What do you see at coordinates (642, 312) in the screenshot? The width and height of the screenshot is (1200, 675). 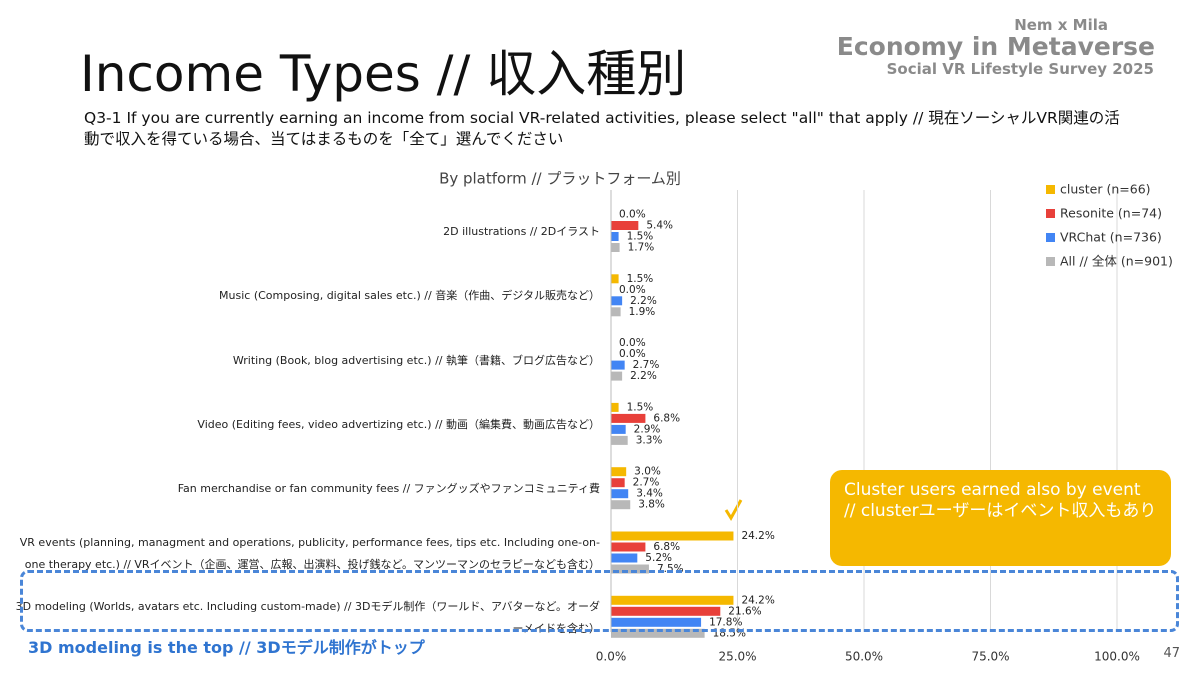 I see `value-label: 1.9%` at bounding box center [642, 312].